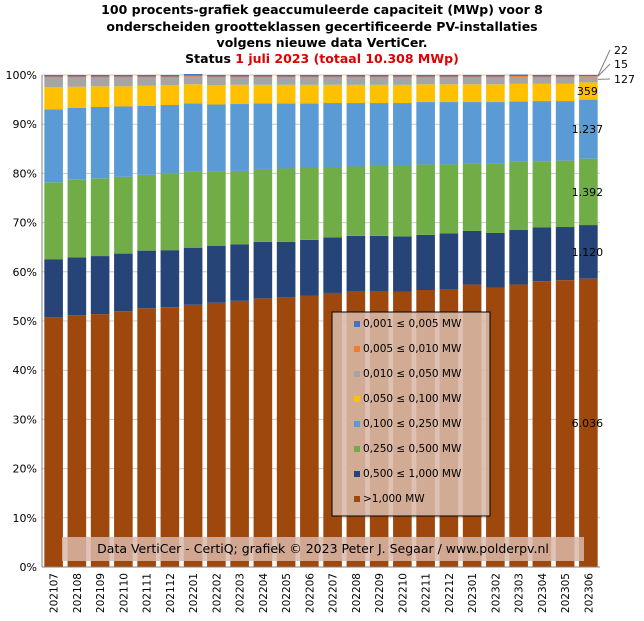 The image size is (644, 621). Describe the element at coordinates (25, 370) in the screenshot. I see `y-tick-label: 40%` at that location.